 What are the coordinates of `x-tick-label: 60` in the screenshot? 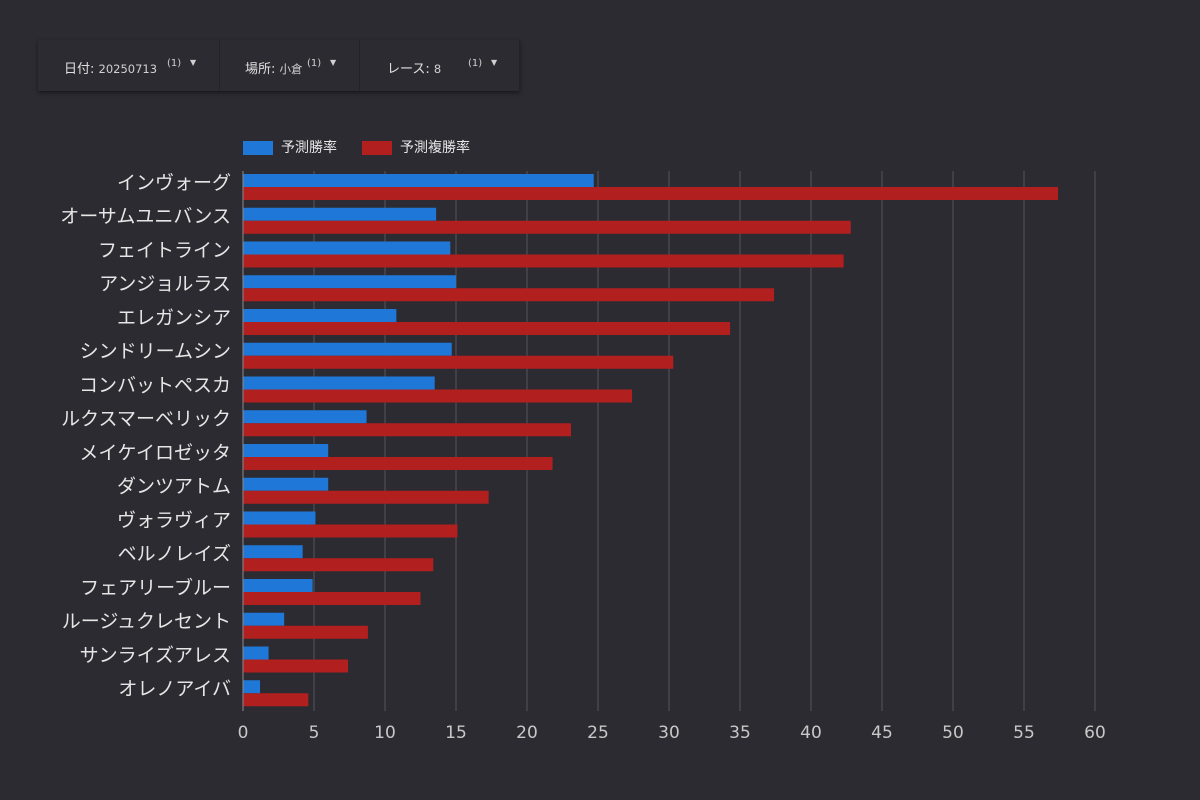 It's located at (1095, 733).